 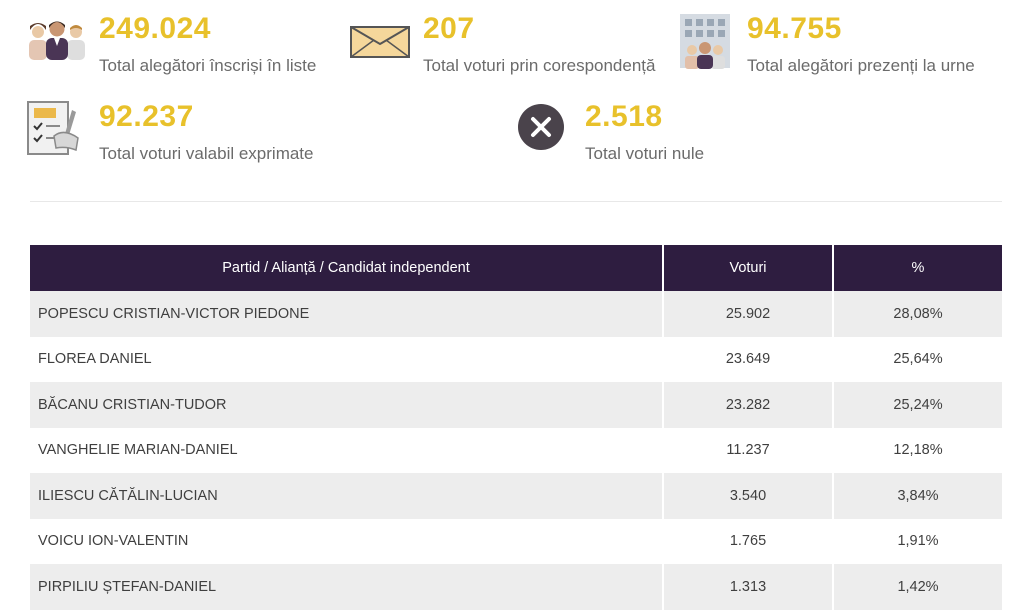 I want to click on candidate-name: VOICU ION-VALENTIN, so click(x=347, y=541).